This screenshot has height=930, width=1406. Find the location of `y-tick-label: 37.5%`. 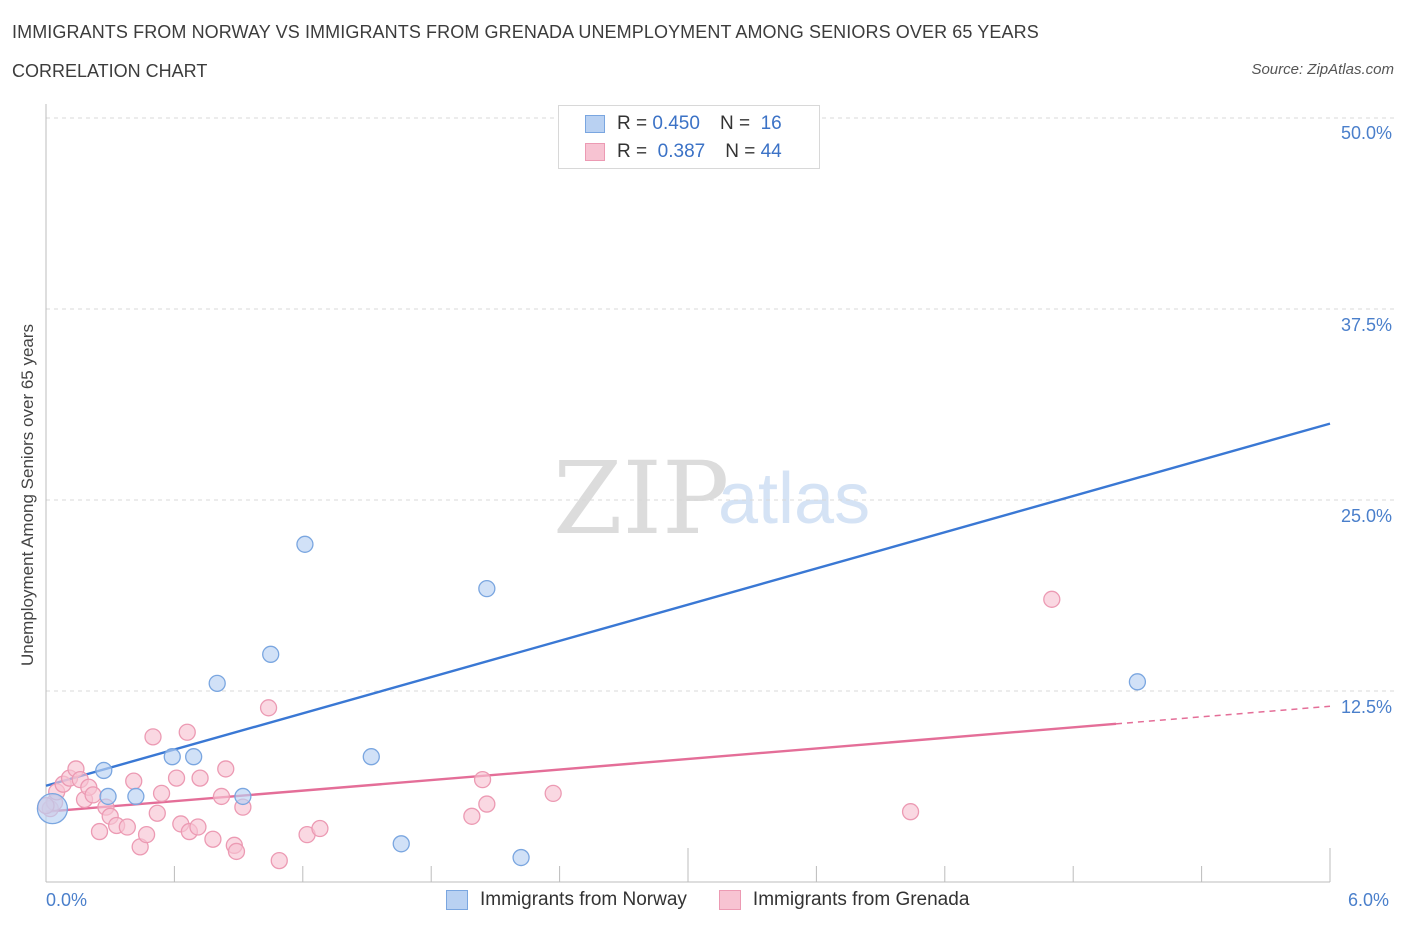

y-tick-label: 37.5% is located at coordinates (1366, 325).